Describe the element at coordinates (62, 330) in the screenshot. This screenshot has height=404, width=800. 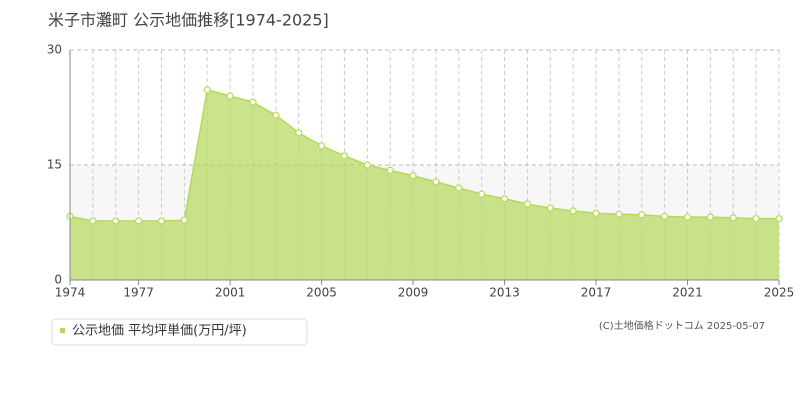
I see `legend-swatch` at that location.